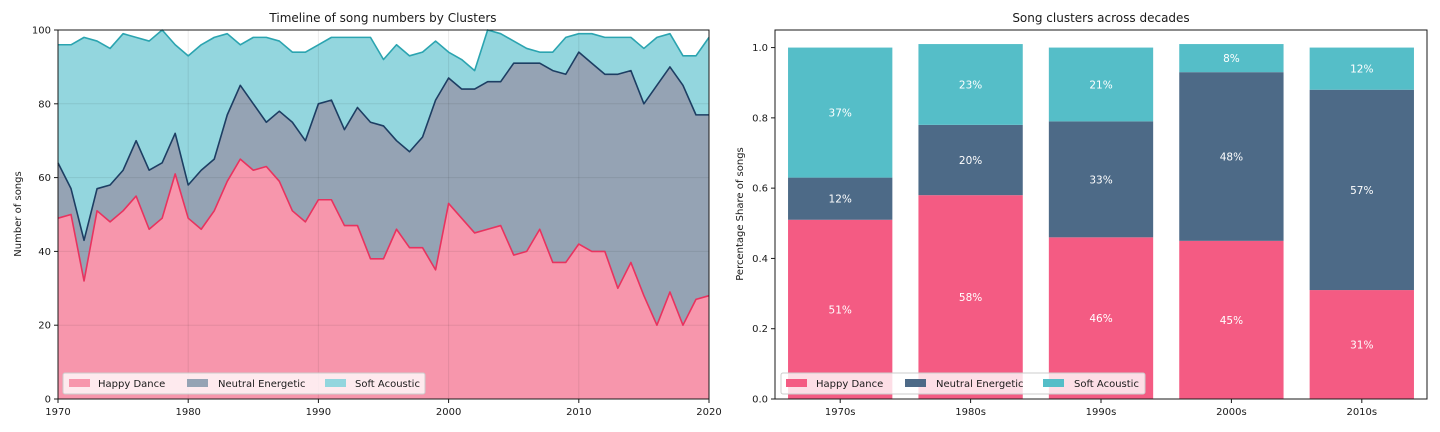  Describe the element at coordinates (197, 383) in the screenshot. I see `left-legend-swatch-neutral` at that location.